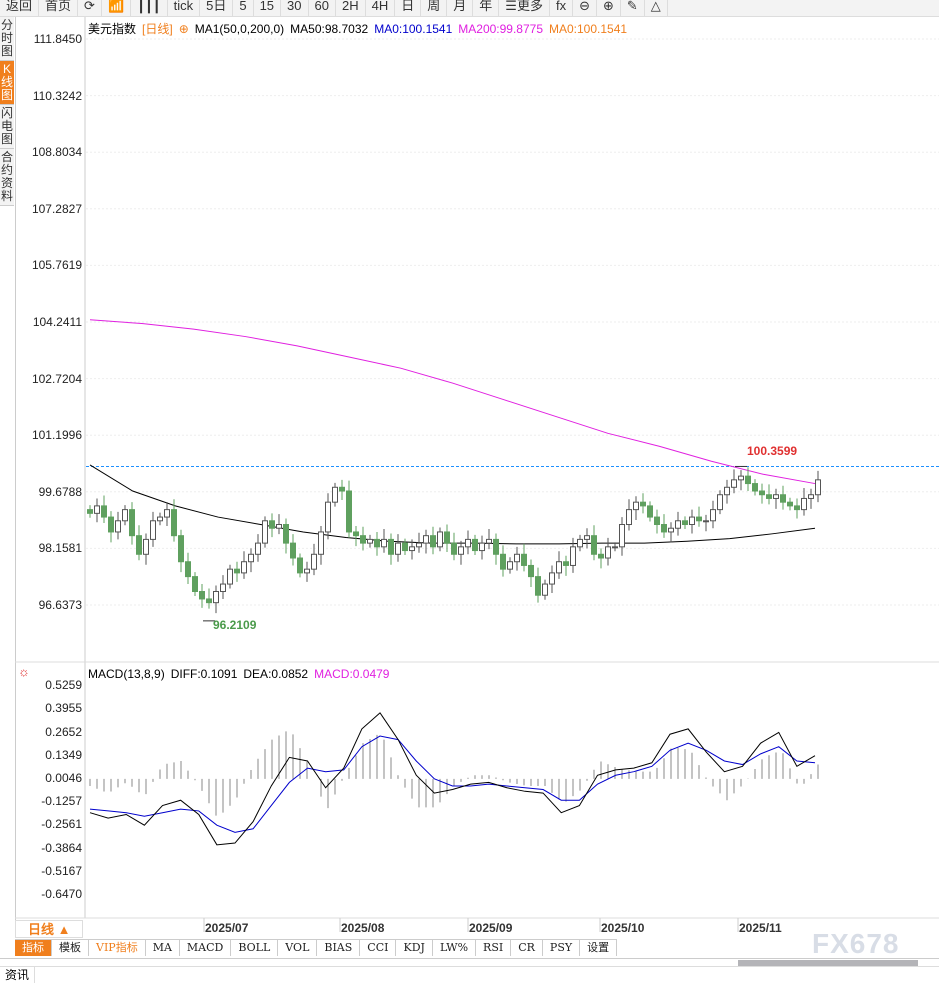  What do you see at coordinates (243, 8) in the screenshot?
I see `period-5-button: 5` at bounding box center [243, 8].